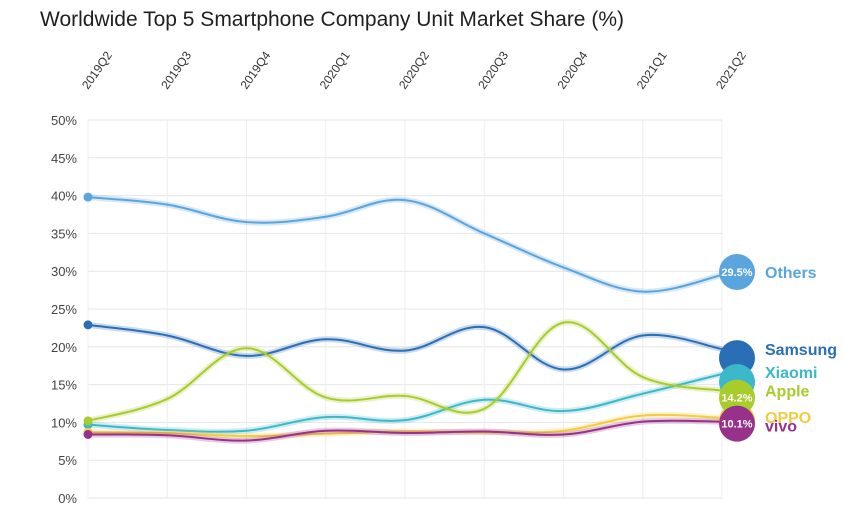 This screenshot has height=513, width=857. What do you see at coordinates (88, 325) in the screenshot?
I see `samsung-start-point` at bounding box center [88, 325].